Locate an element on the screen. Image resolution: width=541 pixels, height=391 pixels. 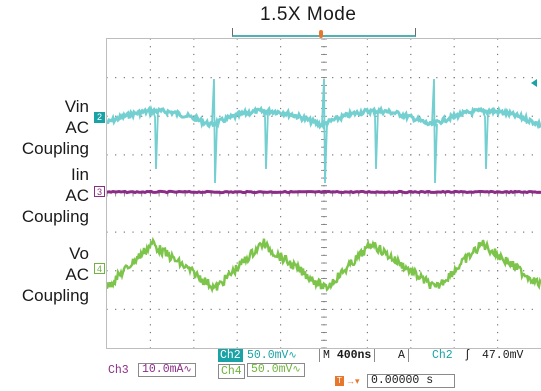
arrow-right-icon: →▾ is located at coordinates (353, 381).